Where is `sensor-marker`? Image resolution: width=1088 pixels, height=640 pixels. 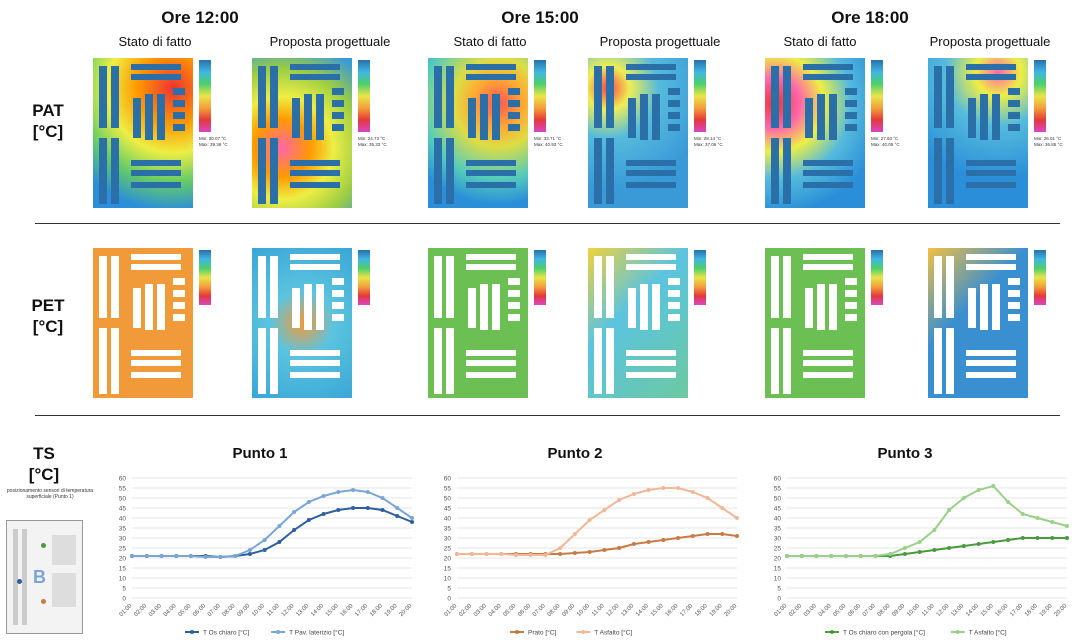 sensor-marker is located at coordinates (43, 545).